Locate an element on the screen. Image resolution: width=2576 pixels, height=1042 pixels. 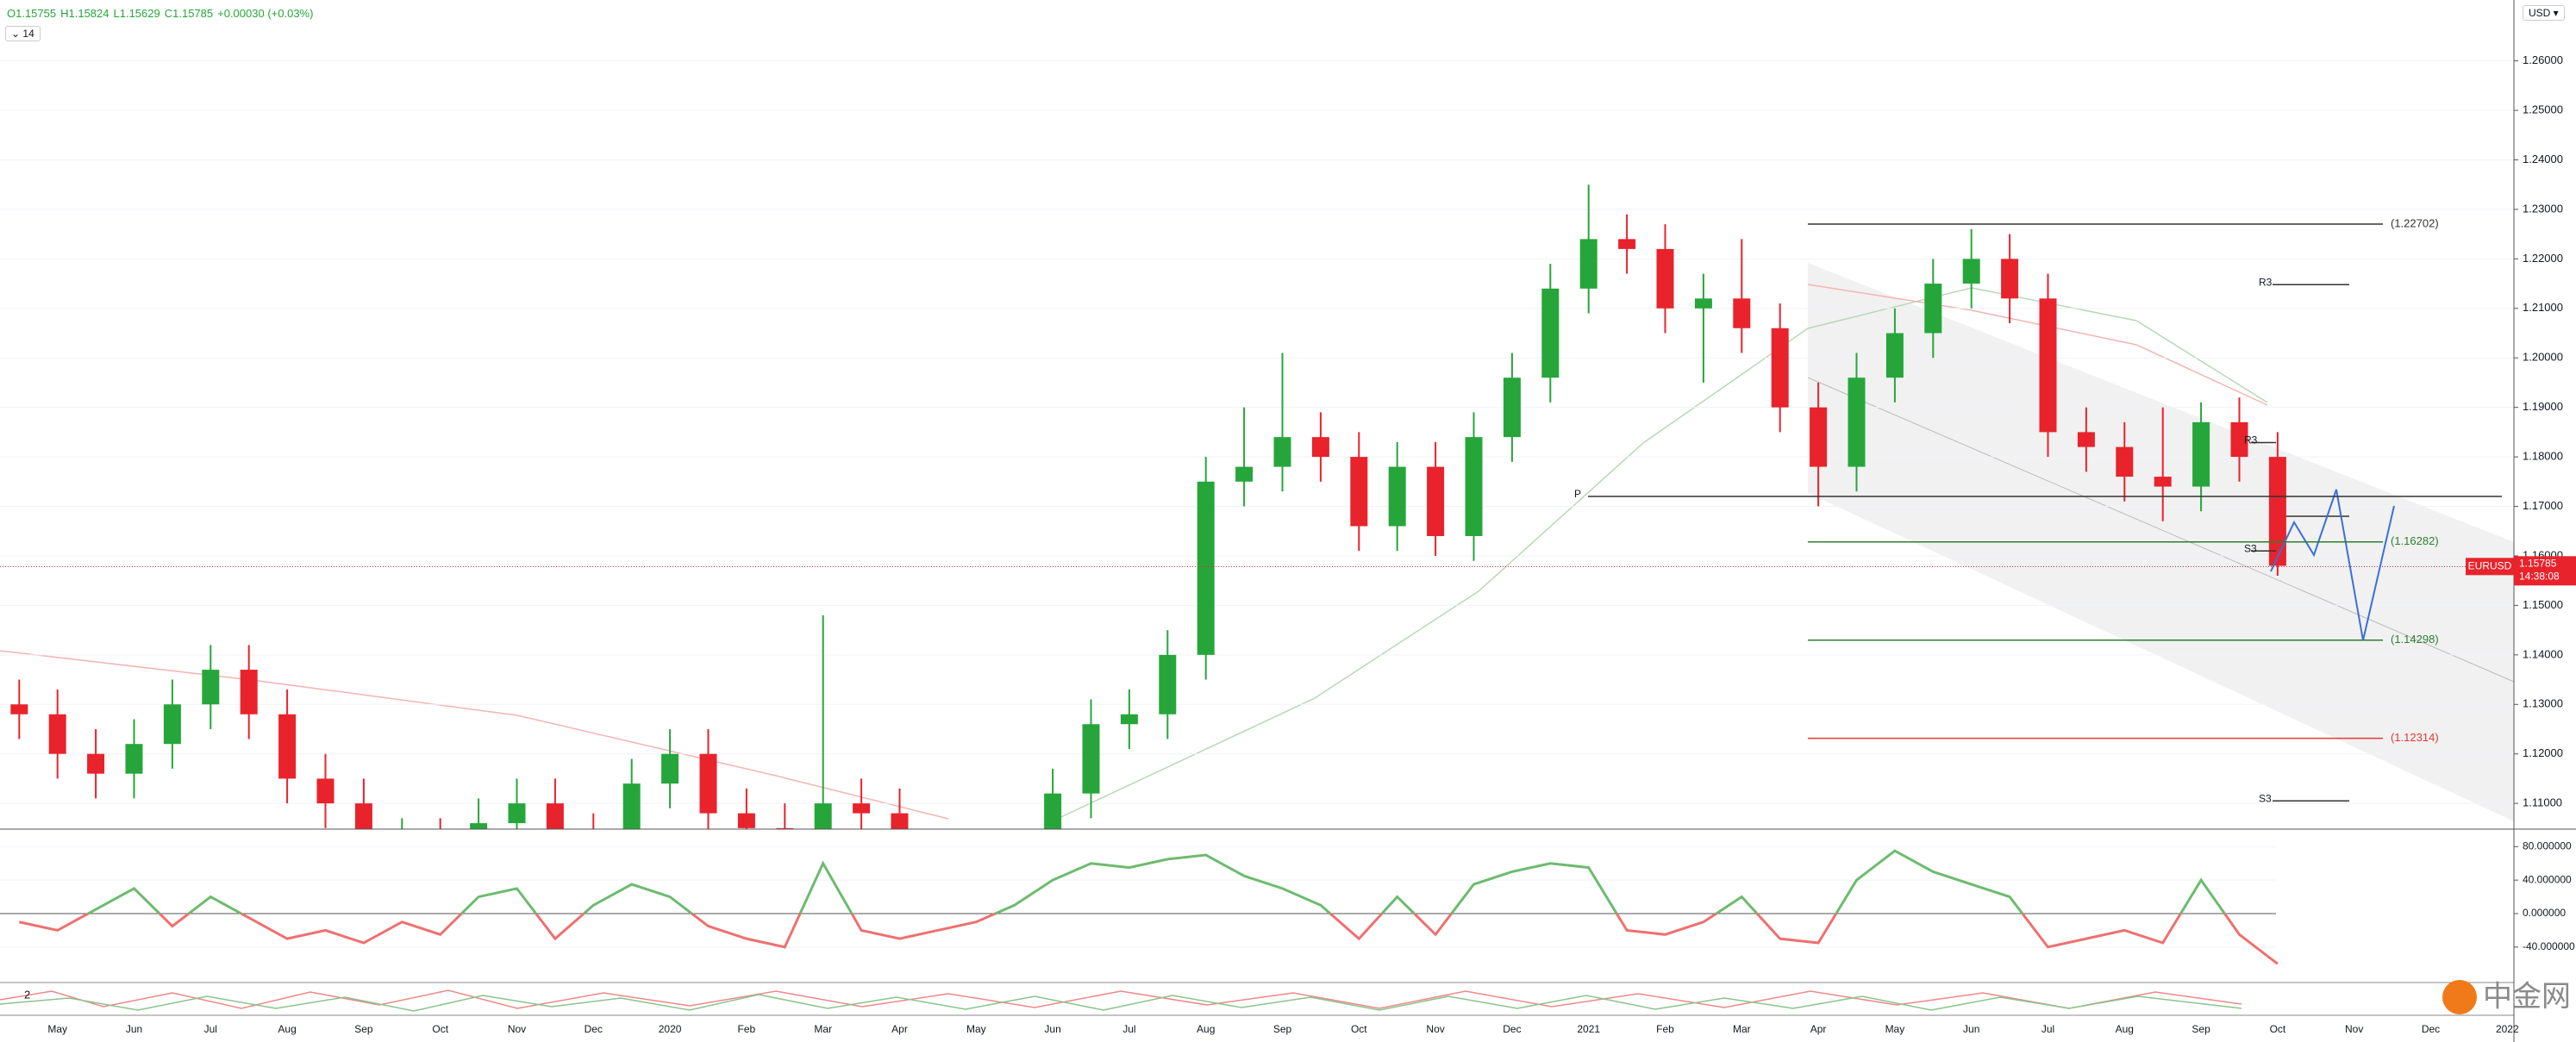
x-tick-label: Sep is located at coordinates (2200, 1029).